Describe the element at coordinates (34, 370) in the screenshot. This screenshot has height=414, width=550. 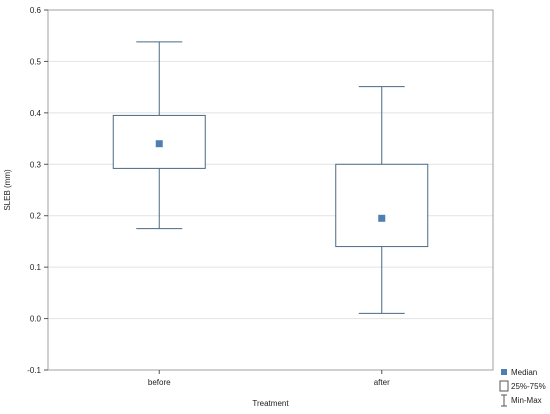
I see `y-tick-label: -0.1` at that location.